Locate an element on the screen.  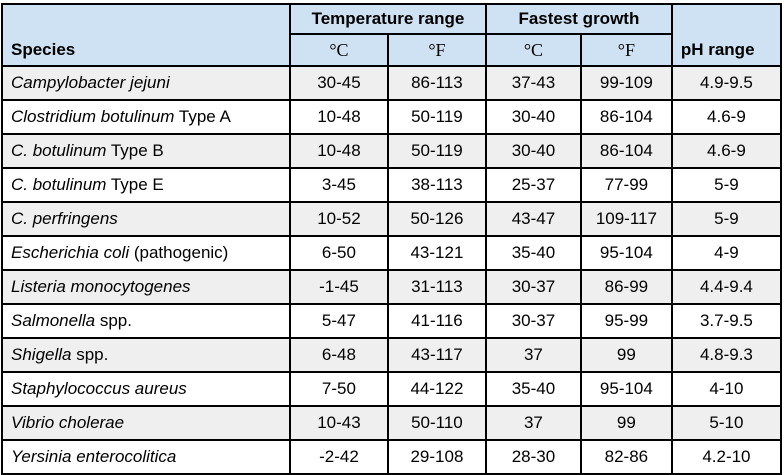
species-cell: Shigella spp. is located at coordinates (146, 355).